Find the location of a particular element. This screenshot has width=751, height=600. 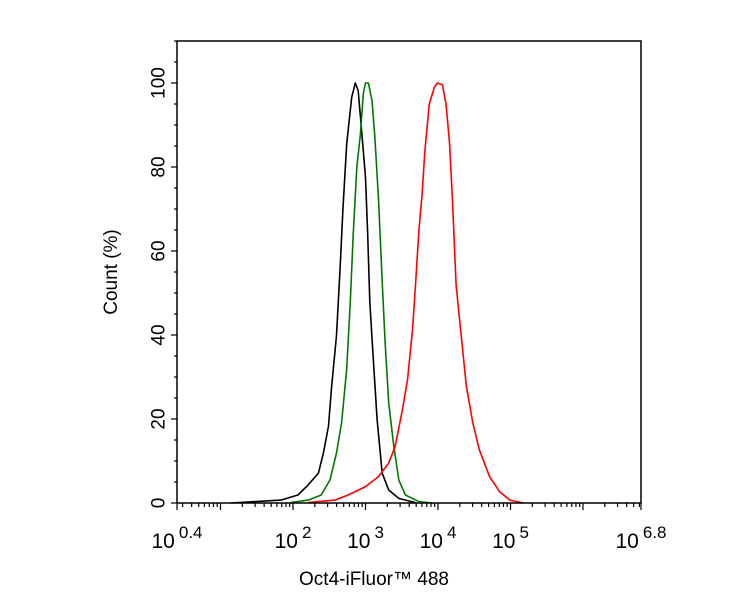

x-tick-exponent: 4 is located at coordinates (451, 532).